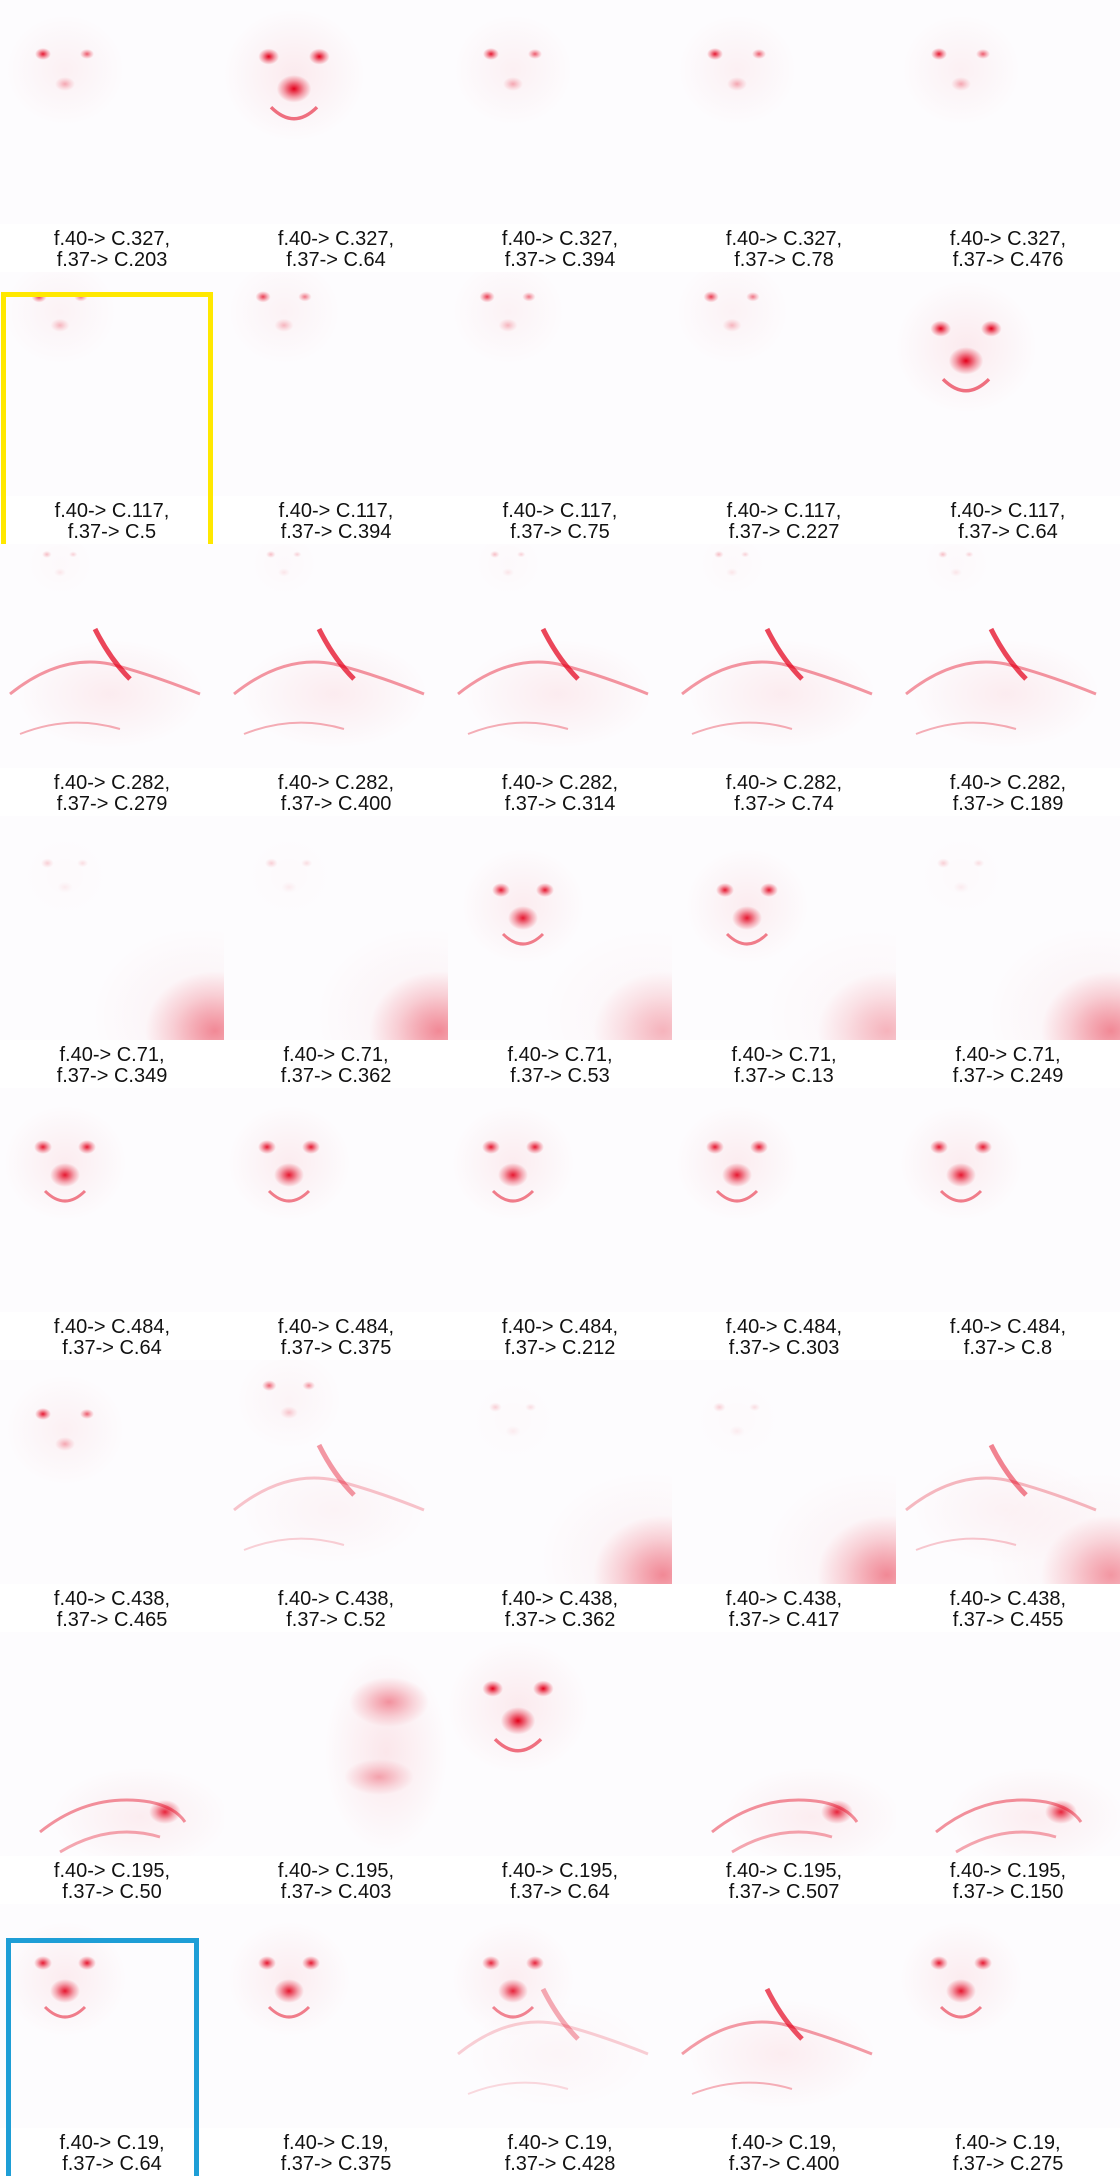  What do you see at coordinates (560, 511) in the screenshot?
I see `caption-source-channel: f.40-> C.117,` at bounding box center [560, 511].